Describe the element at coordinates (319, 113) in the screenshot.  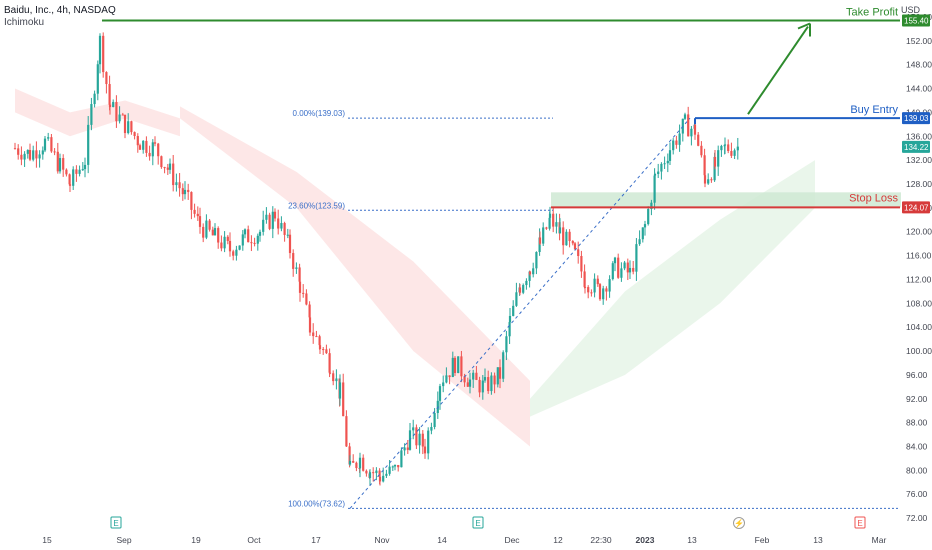
I see `fib-label-0: 0.00%(139.03)` at that location.